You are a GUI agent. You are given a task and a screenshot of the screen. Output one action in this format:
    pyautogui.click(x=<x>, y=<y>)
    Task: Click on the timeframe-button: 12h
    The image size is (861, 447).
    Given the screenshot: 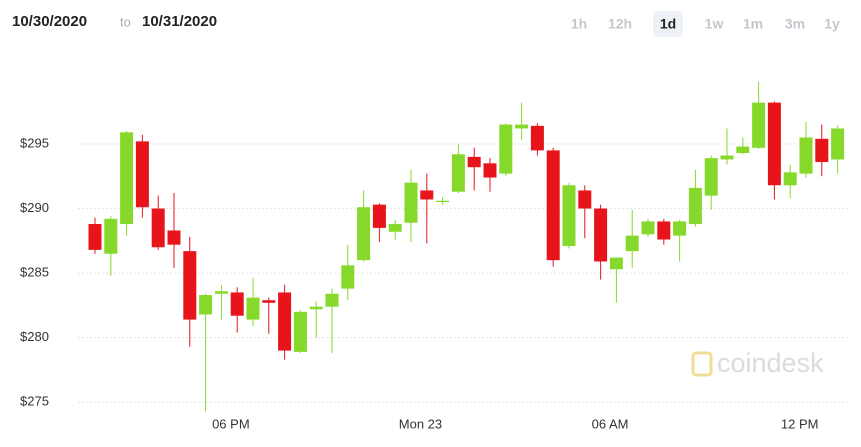 What is the action you would take?
    pyautogui.click(x=620, y=24)
    